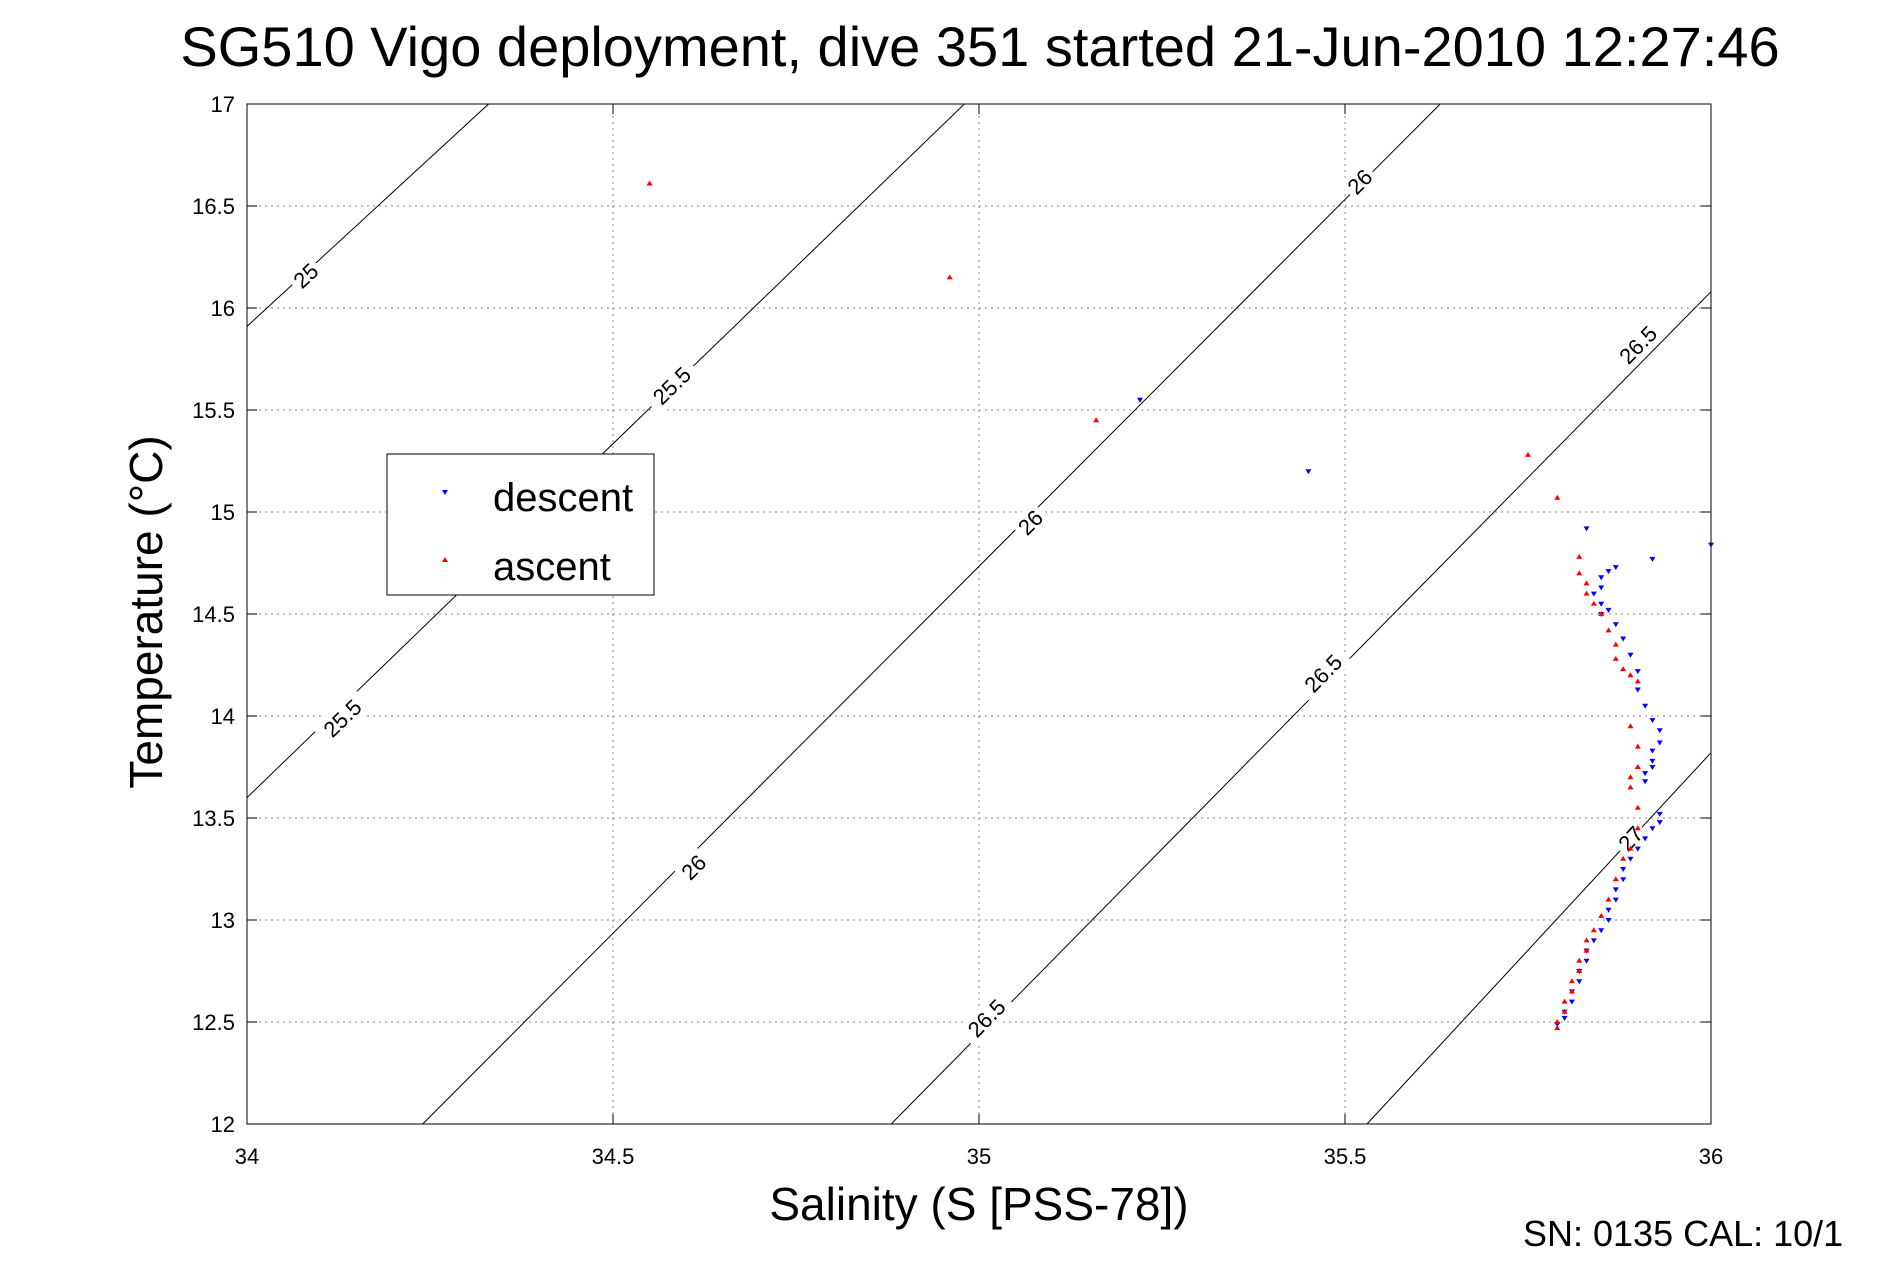 The width and height of the screenshot is (1891, 1262). I want to click on isopycnal-label: 25, so click(306, 275).